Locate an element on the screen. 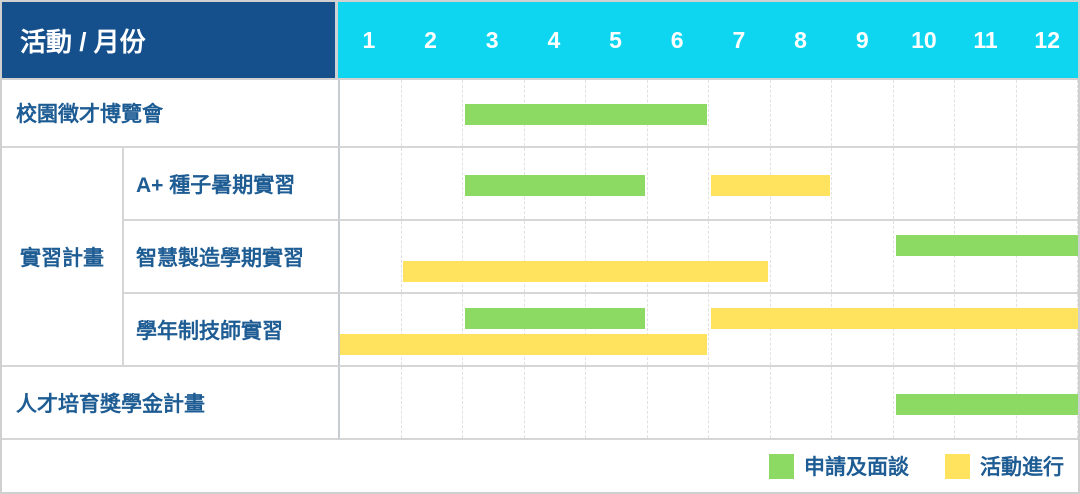  month-header-6: 6 is located at coordinates (677, 39).